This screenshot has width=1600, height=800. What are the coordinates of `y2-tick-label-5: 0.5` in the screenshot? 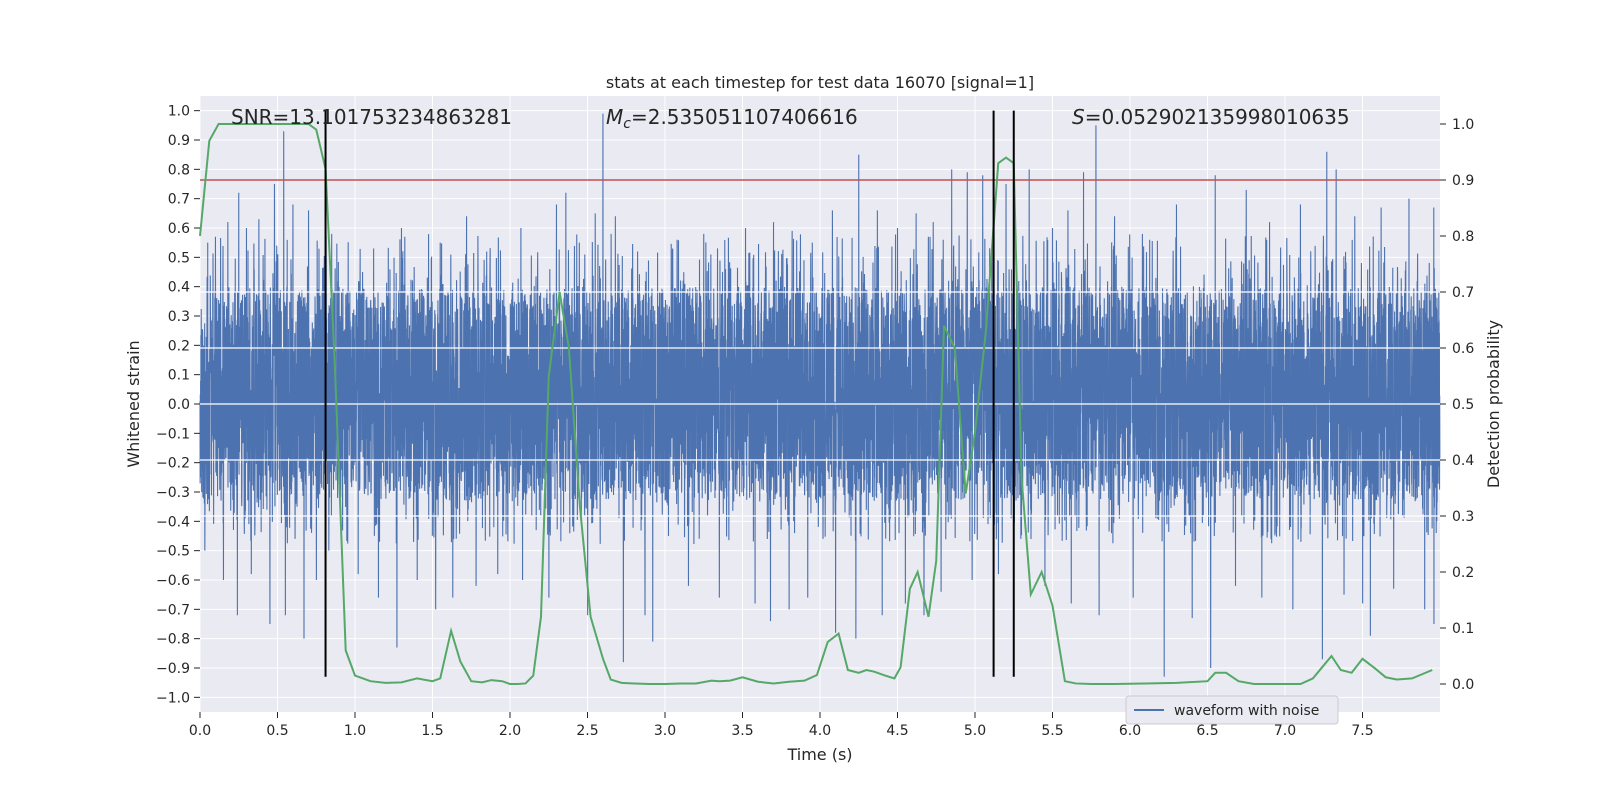 It's located at (1463, 405).